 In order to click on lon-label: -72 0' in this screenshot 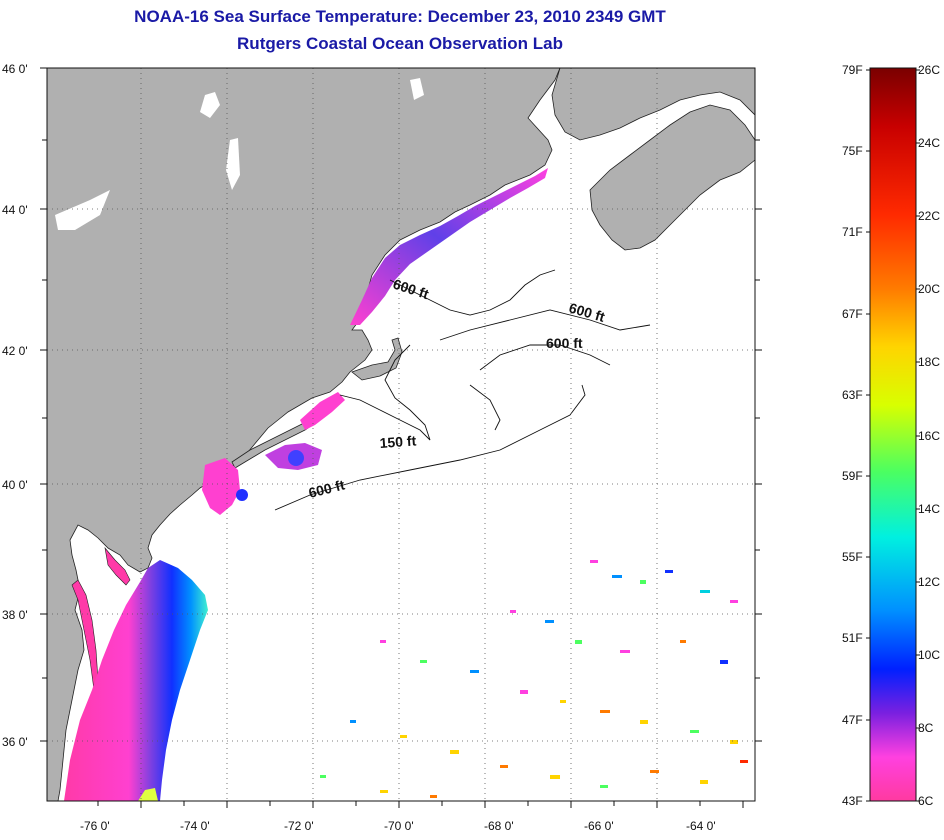, I will do `click(299, 826)`.